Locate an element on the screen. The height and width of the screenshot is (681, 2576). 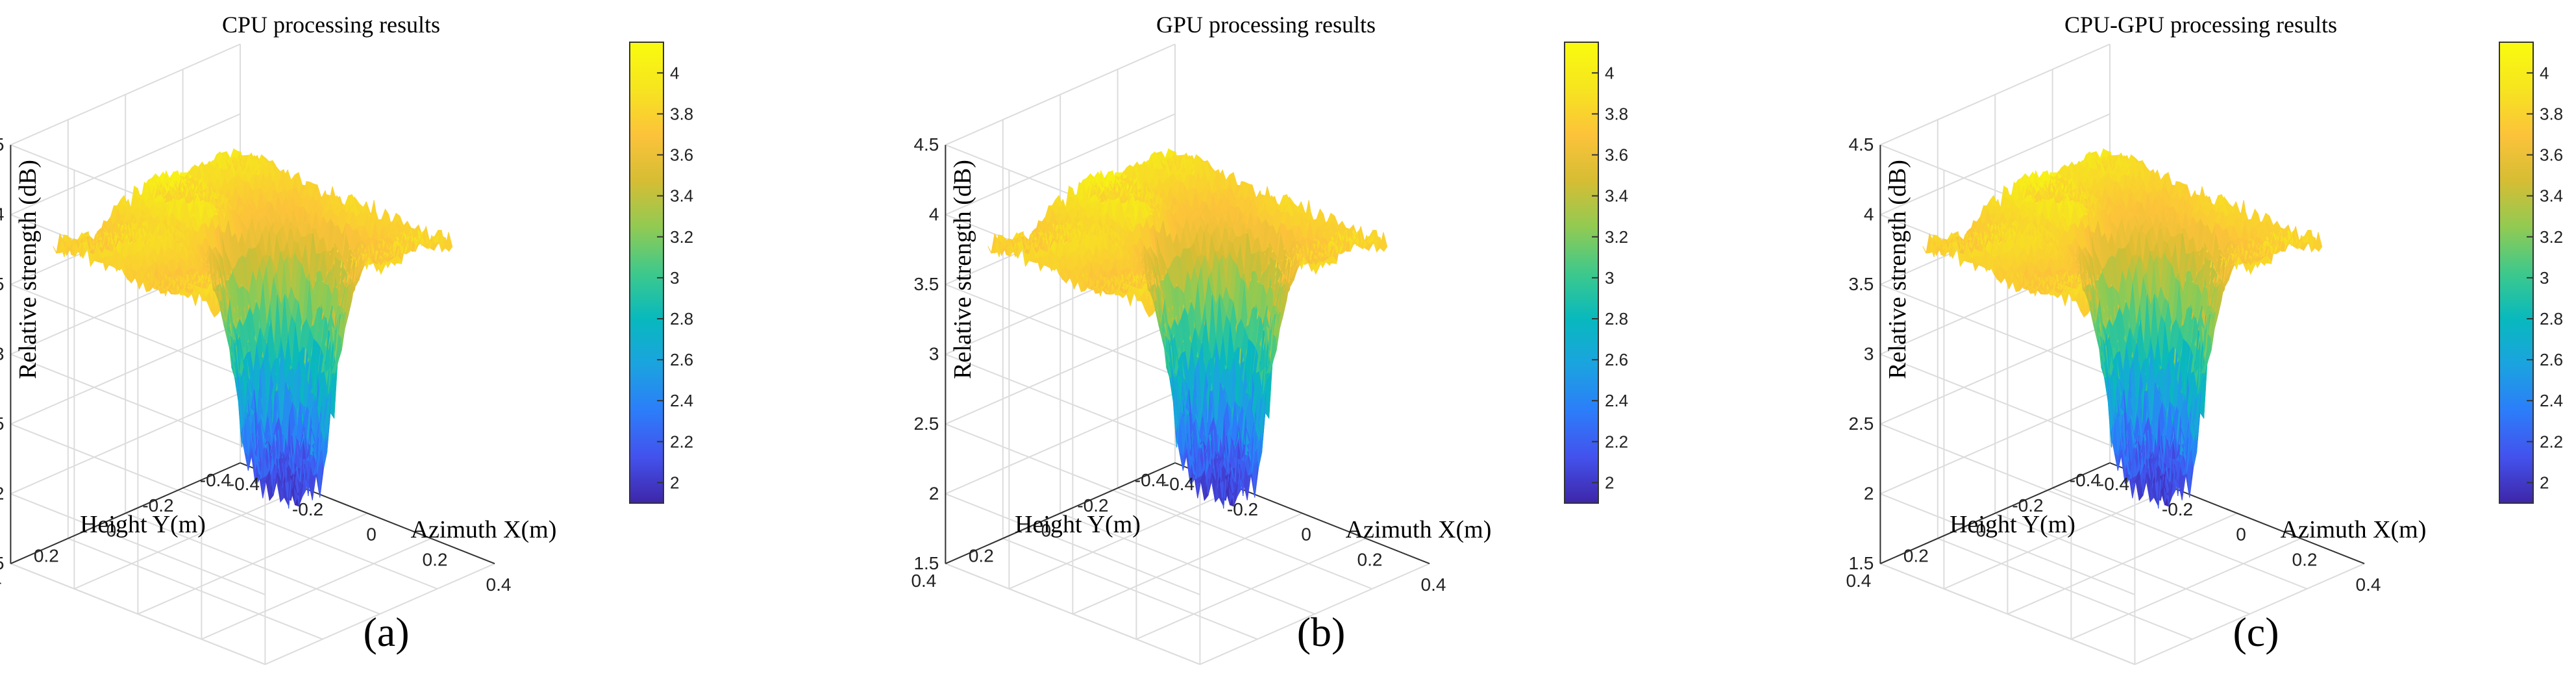
y-axis-label: Height Y(m) is located at coordinates (143, 524).